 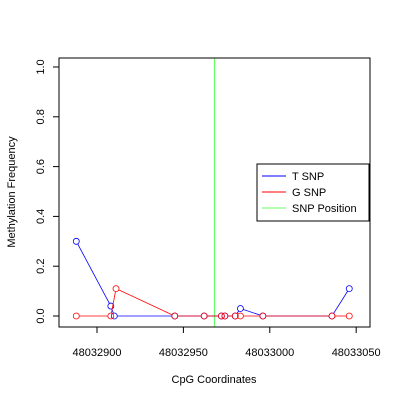 I want to click on x-axis-label: CpG Coordinates, so click(x=214, y=380).